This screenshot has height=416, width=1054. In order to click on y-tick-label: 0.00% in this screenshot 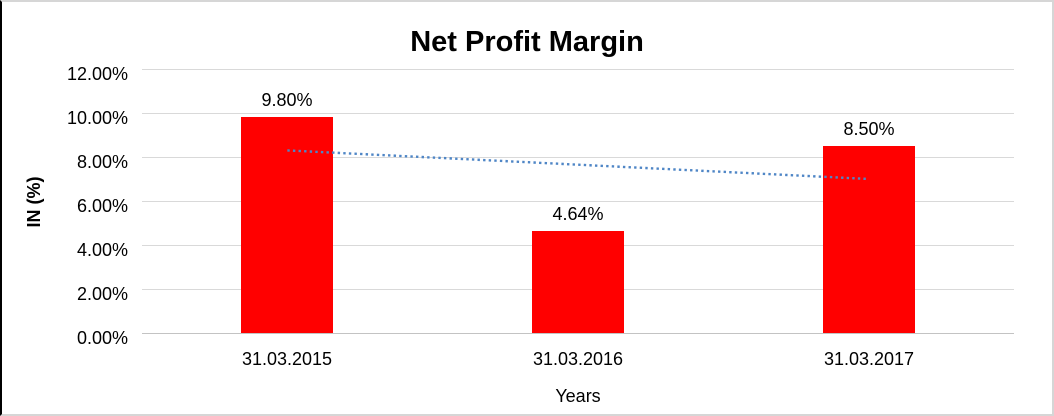, I will do `click(102, 338)`.